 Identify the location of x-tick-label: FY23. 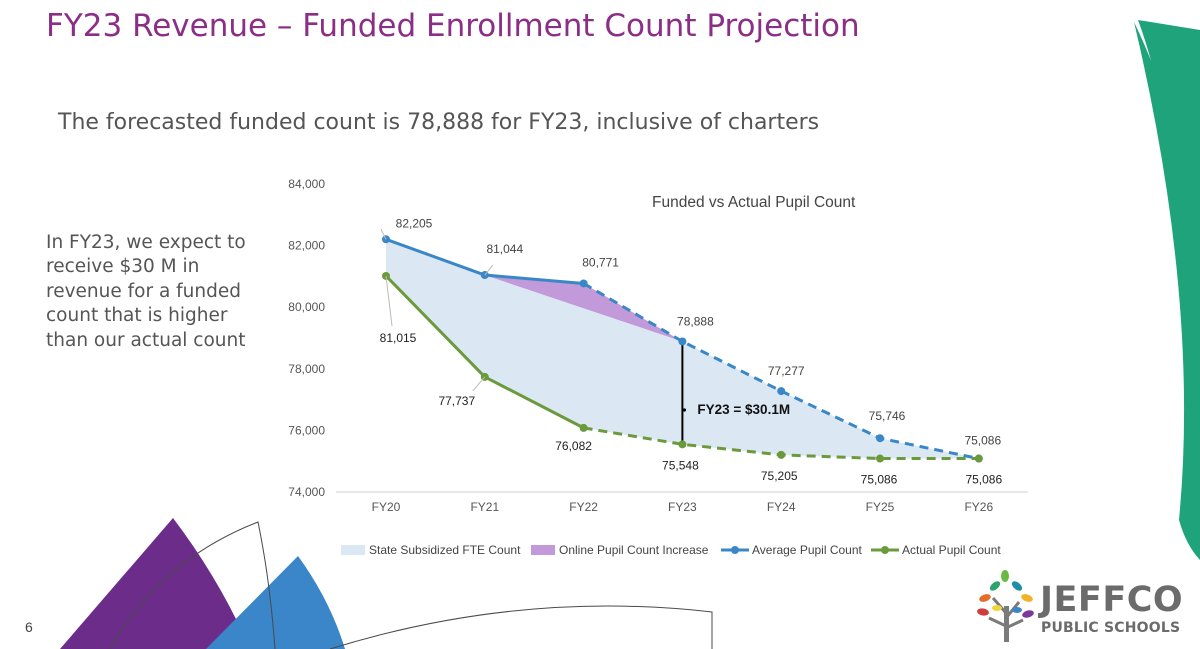
(682, 507).